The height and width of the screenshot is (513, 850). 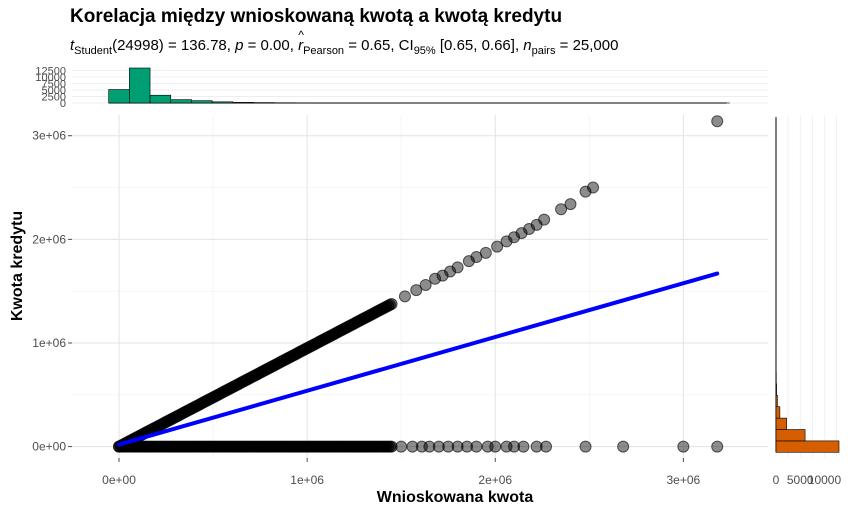 I want to click on y-axis-label: Kwota kredytu, so click(x=17, y=266).